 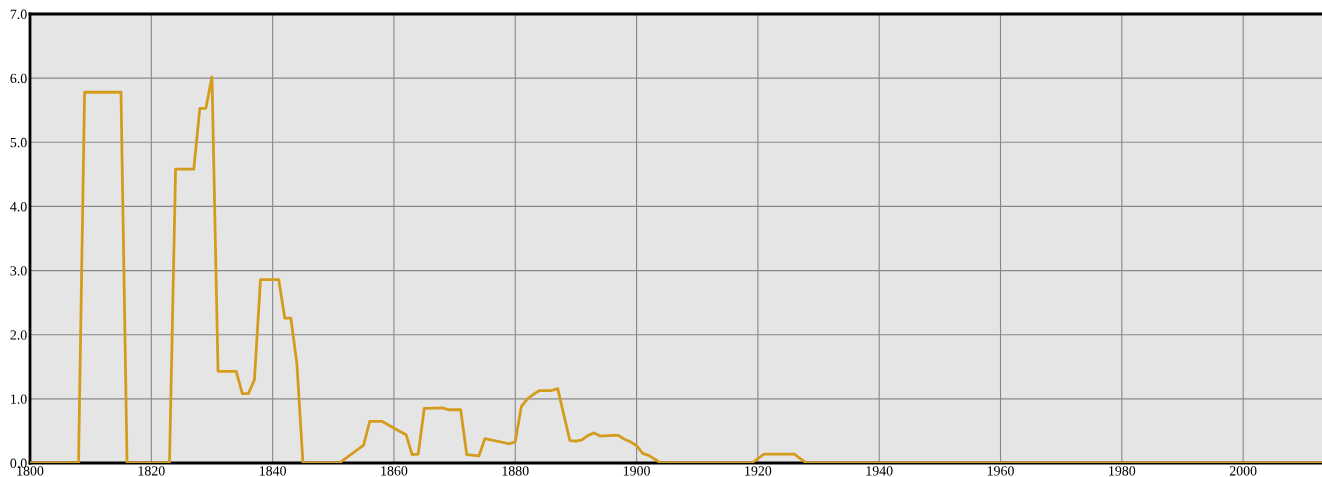 What do you see at coordinates (151, 471) in the screenshot?
I see `x-tick-label: 1820` at bounding box center [151, 471].